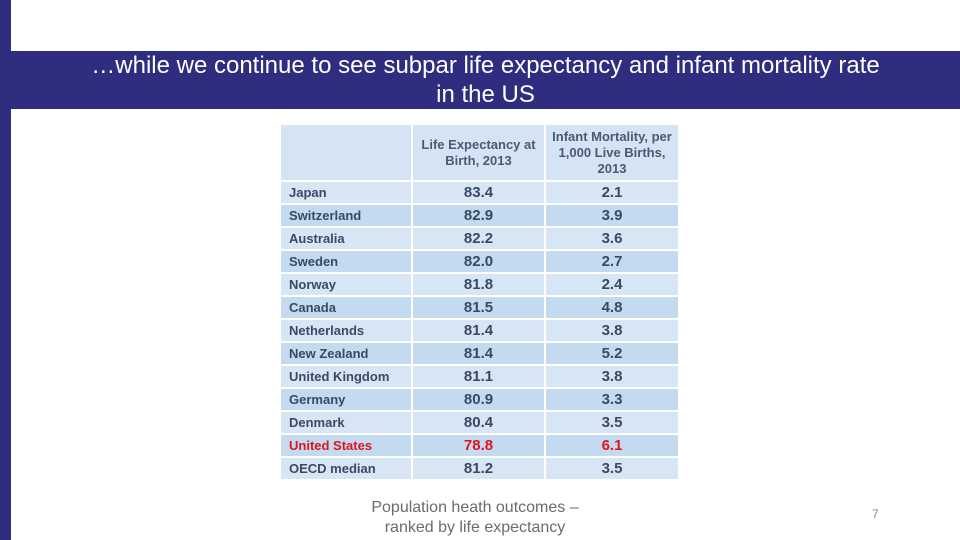 The height and width of the screenshot is (540, 960). I want to click on life-expectancy-cell: 81.5, so click(479, 308).